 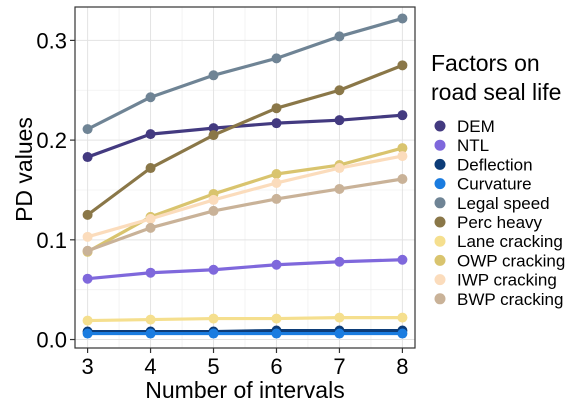 I want to click on legend-item-bwp-cracking: BWP cracking, so click(x=498, y=299).